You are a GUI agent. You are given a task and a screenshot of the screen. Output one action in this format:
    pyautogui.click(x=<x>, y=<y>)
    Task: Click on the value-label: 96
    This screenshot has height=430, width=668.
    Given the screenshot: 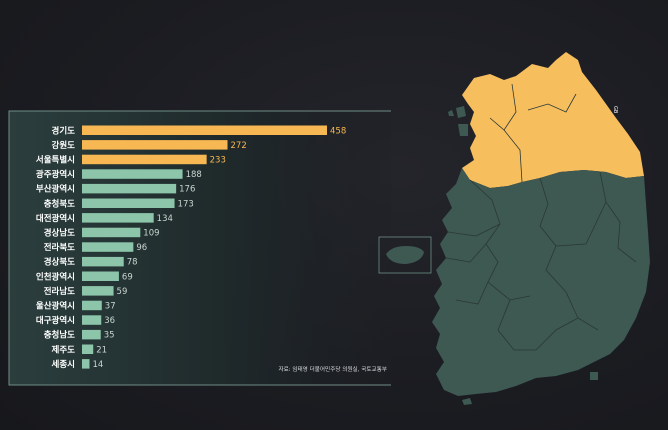 What is the action you would take?
    pyautogui.click(x=141, y=248)
    